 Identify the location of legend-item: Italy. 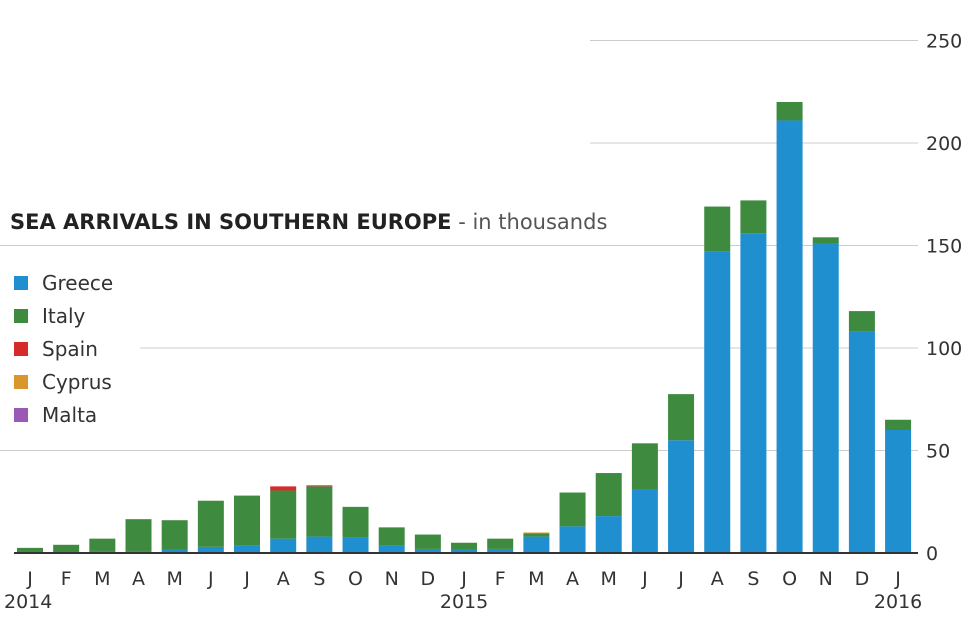
(63, 315).